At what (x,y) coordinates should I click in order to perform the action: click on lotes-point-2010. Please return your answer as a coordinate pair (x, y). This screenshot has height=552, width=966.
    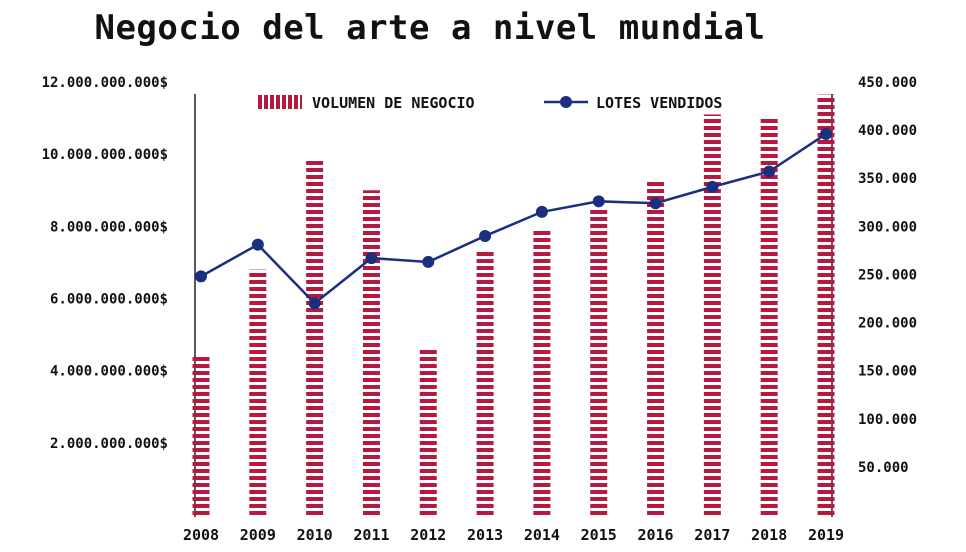
    Looking at the image, I should click on (314, 303).